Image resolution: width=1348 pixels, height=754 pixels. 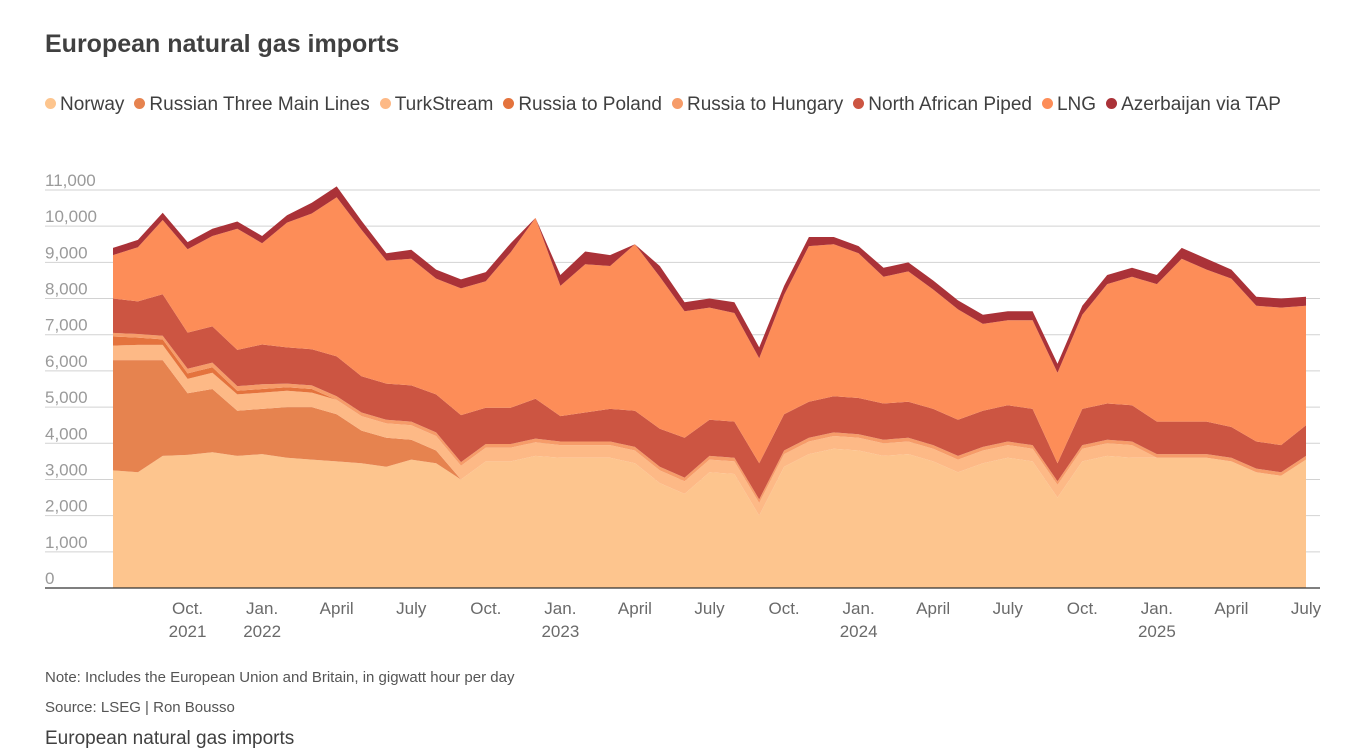 I want to click on legend-swatch-lng, so click(x=1047, y=103).